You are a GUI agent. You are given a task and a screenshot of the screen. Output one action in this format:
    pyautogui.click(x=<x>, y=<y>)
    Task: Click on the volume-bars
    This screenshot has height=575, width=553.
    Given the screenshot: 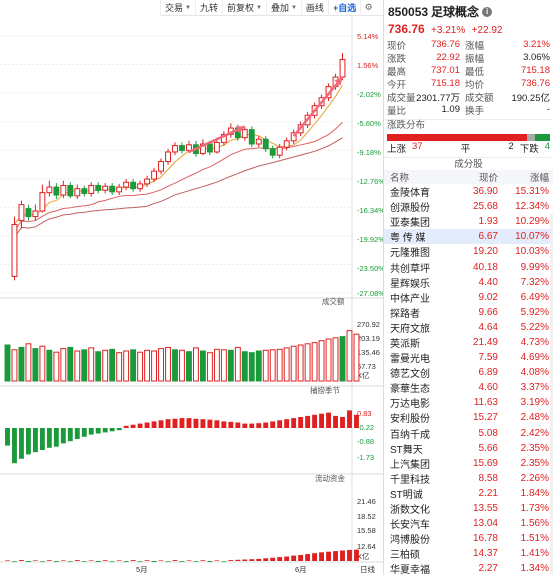 What is the action you would take?
    pyautogui.click(x=182, y=356)
    